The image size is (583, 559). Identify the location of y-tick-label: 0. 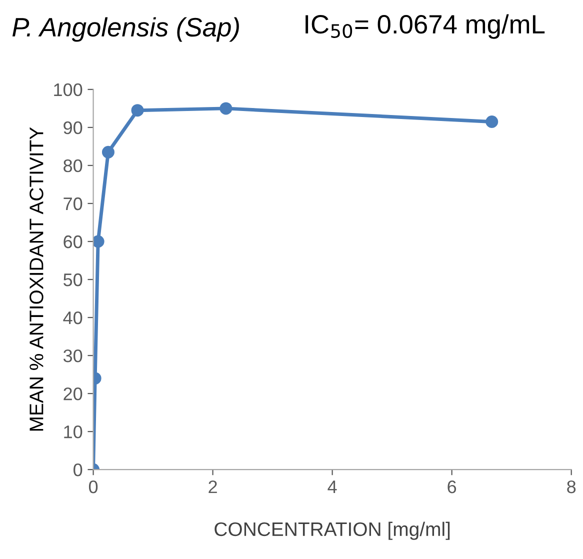
(78, 469).